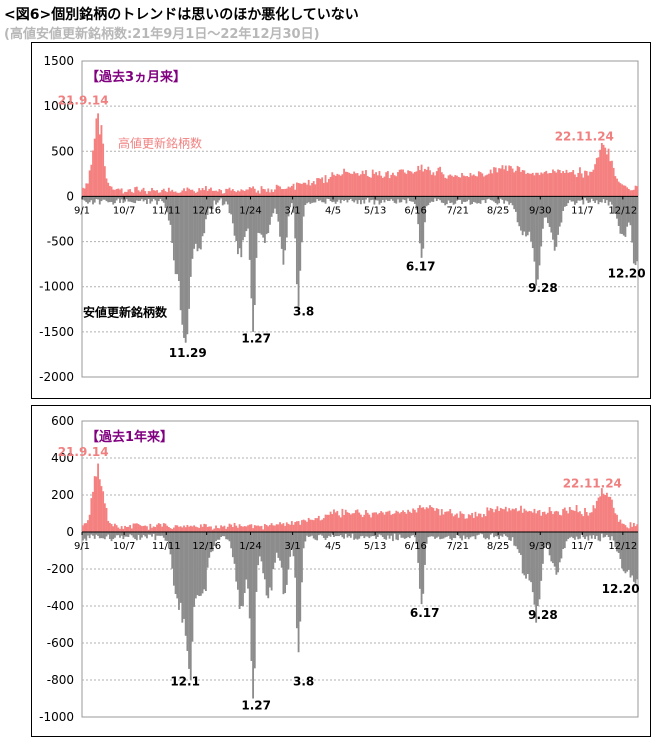  What do you see at coordinates (125, 312) in the screenshot?
I see `low-series-label: 安値更新銘柄数` at bounding box center [125, 312].